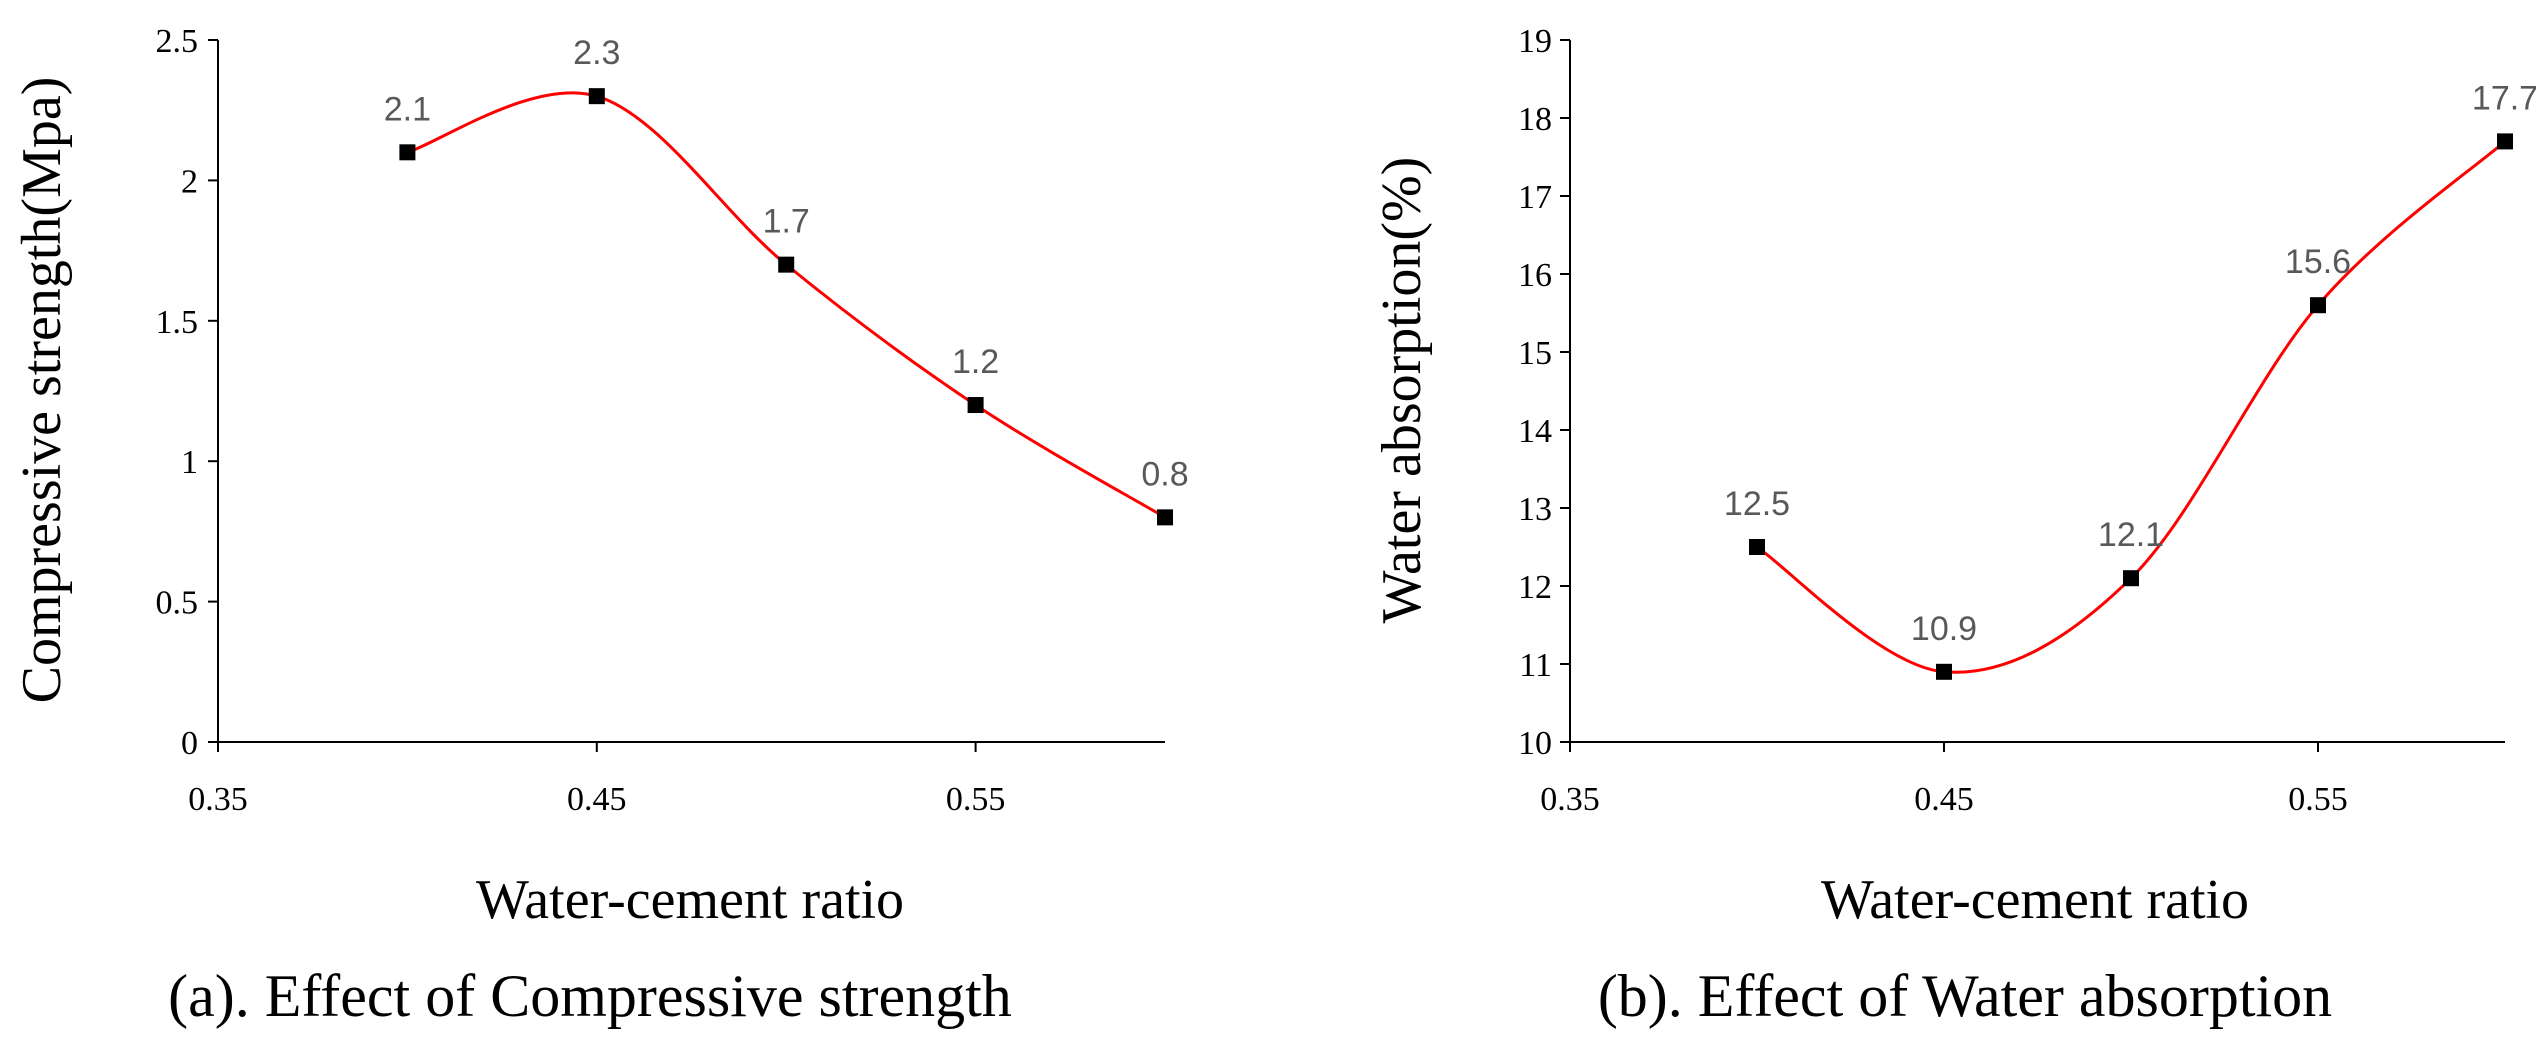 The height and width of the screenshot is (1050, 2536). What do you see at coordinates (596, 53) in the screenshot?
I see `data-label: 2.3` at bounding box center [596, 53].